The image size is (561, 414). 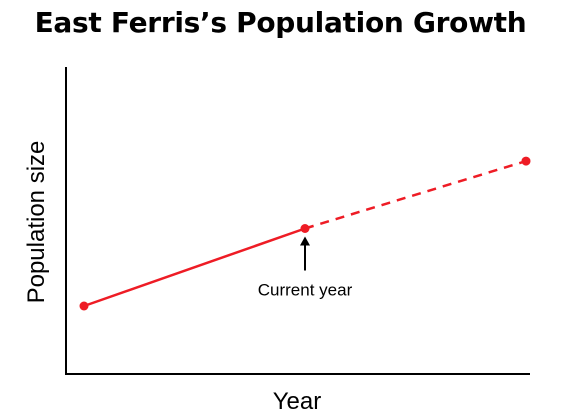 I want to click on projected-series-line, so click(x=415, y=194).